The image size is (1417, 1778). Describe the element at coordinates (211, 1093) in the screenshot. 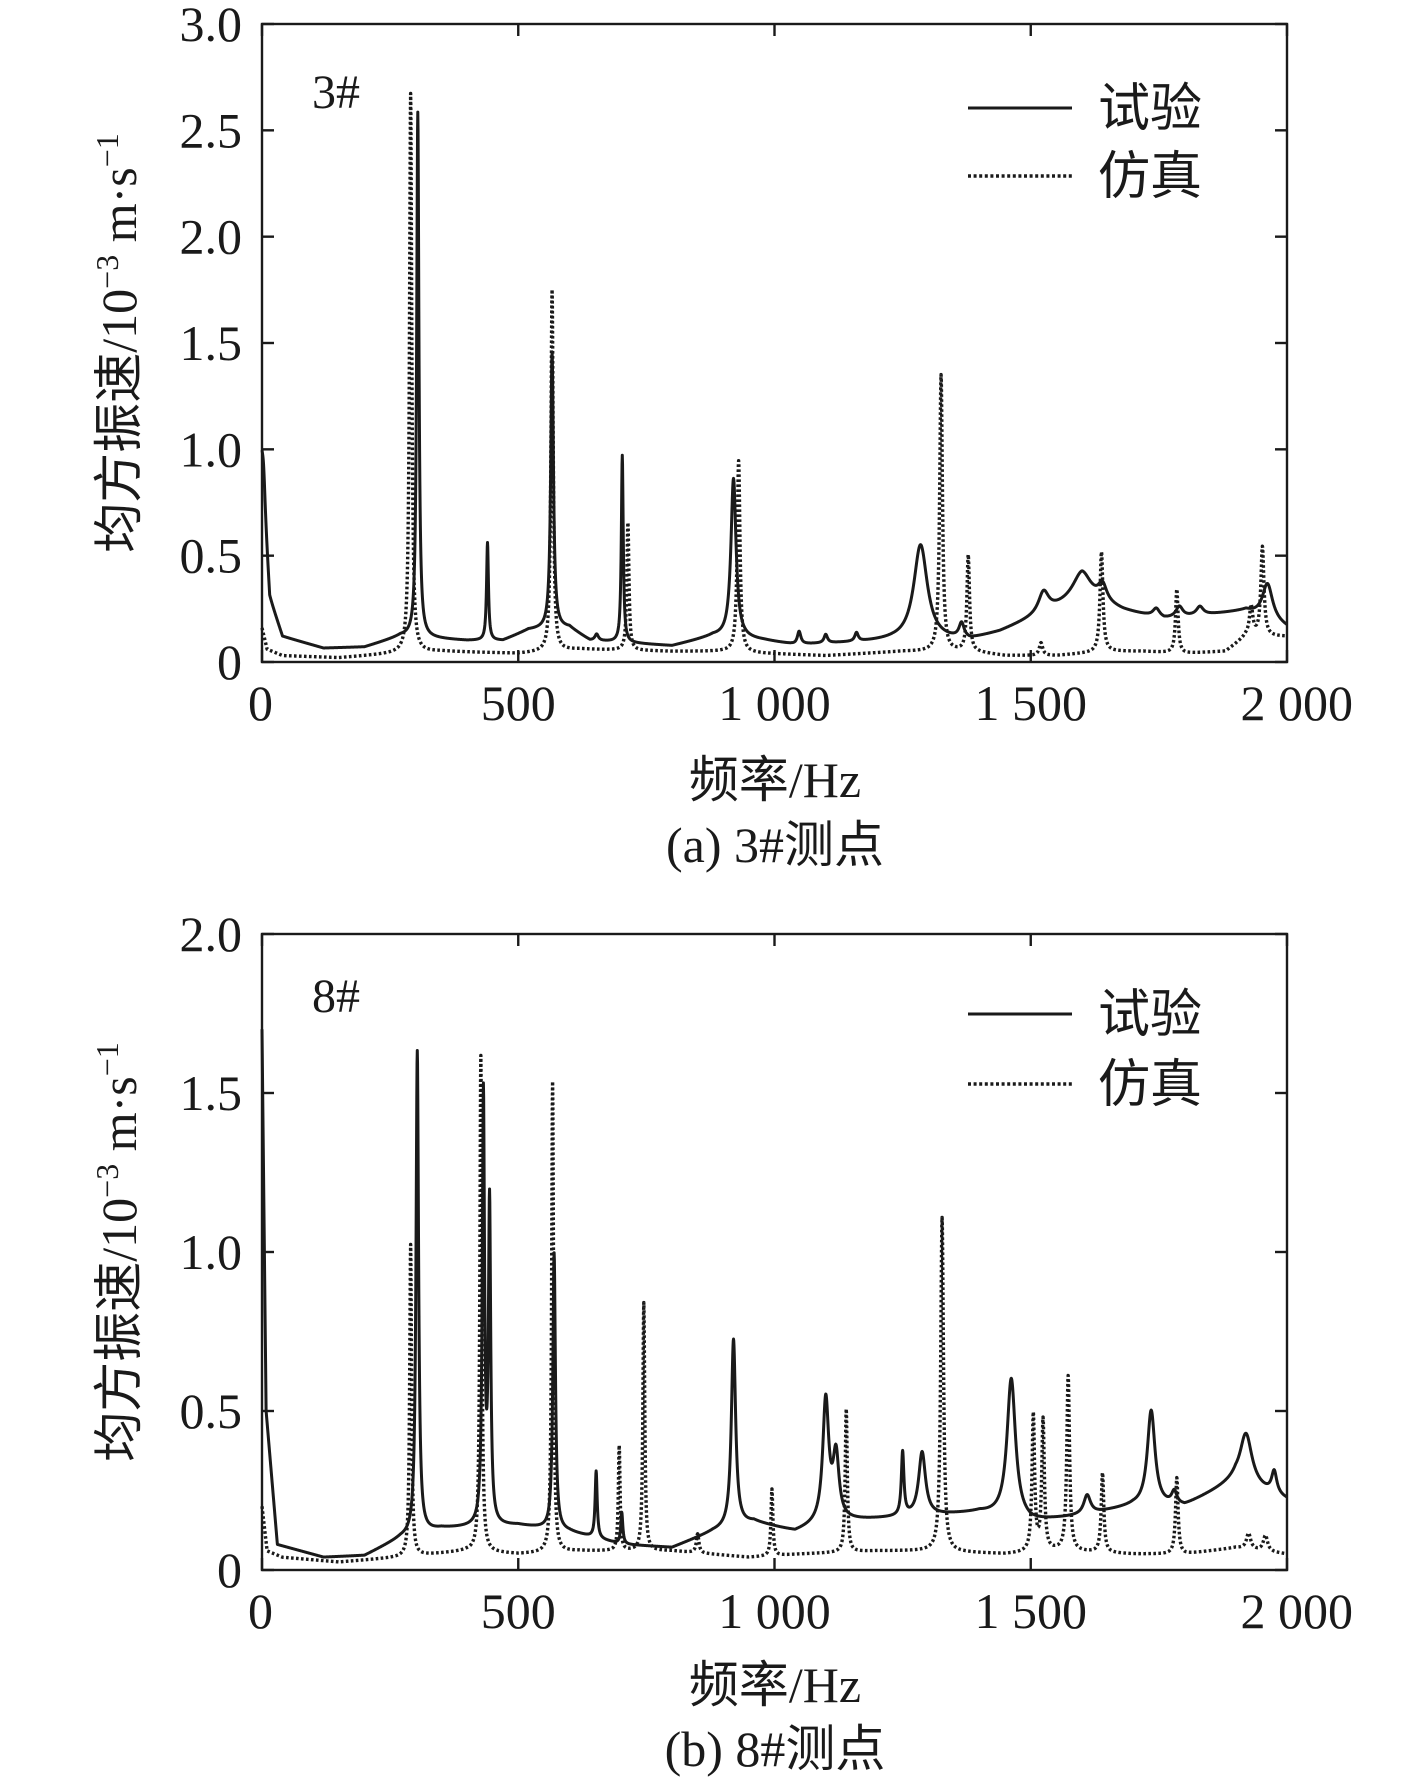

I see `panel-b-ytick-label: 1.5` at that location.